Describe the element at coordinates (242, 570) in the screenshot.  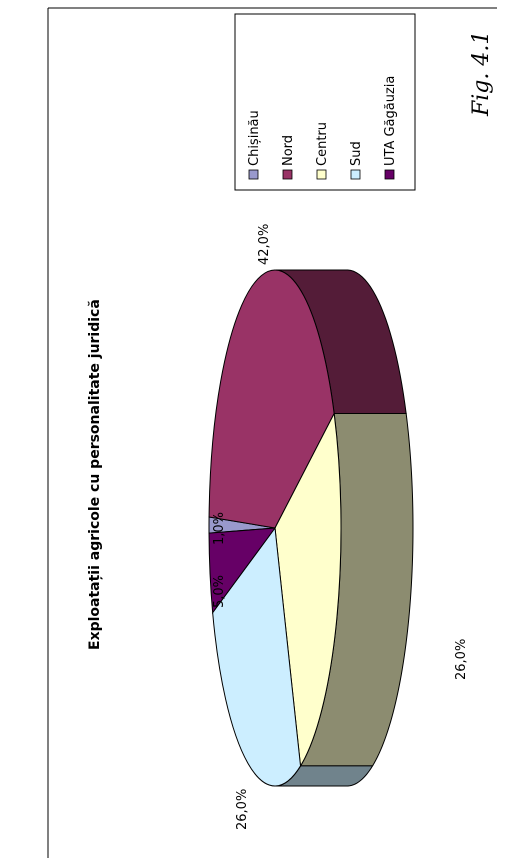
I see `slice-uta-gagauzia` at that location.